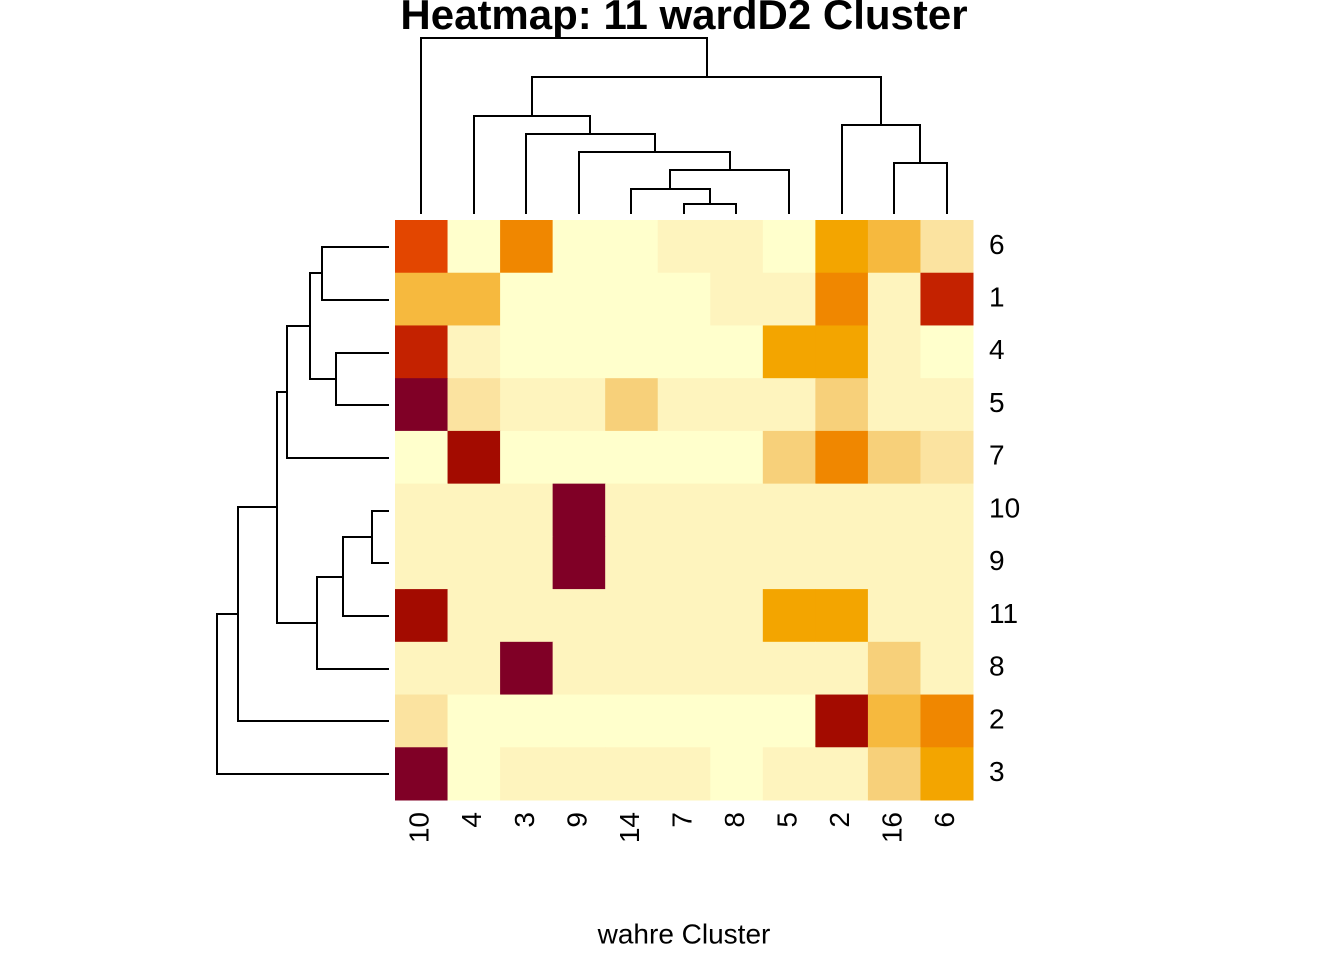  Describe the element at coordinates (1003, 613) in the screenshot. I see `y-tick-label: 11` at that location.